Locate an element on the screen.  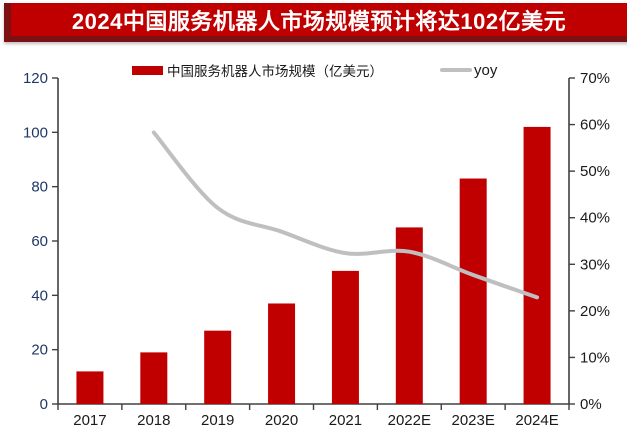
legend-label-market: 中国服务机器人市场规模（亿美元） is located at coordinates (275, 71).